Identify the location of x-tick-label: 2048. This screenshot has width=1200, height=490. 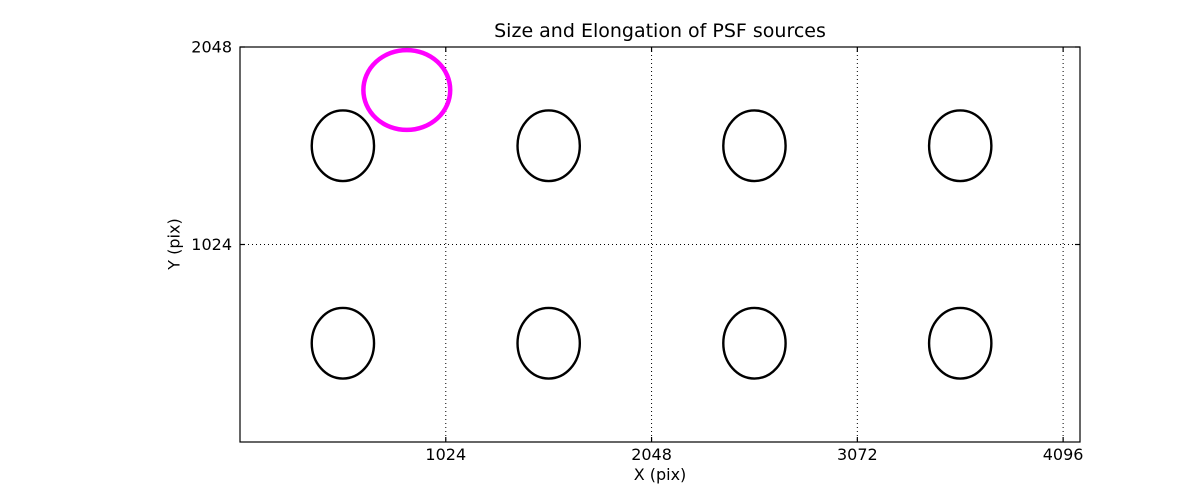
(651, 454).